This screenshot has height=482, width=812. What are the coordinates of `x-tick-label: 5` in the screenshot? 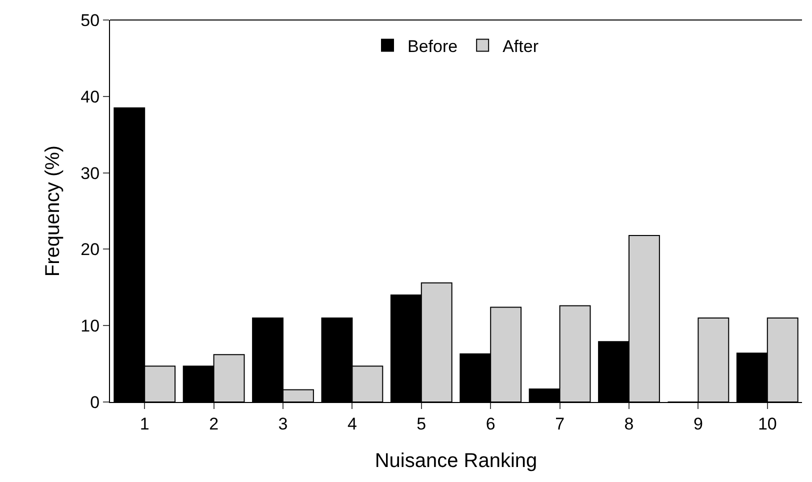 It's located at (421, 424).